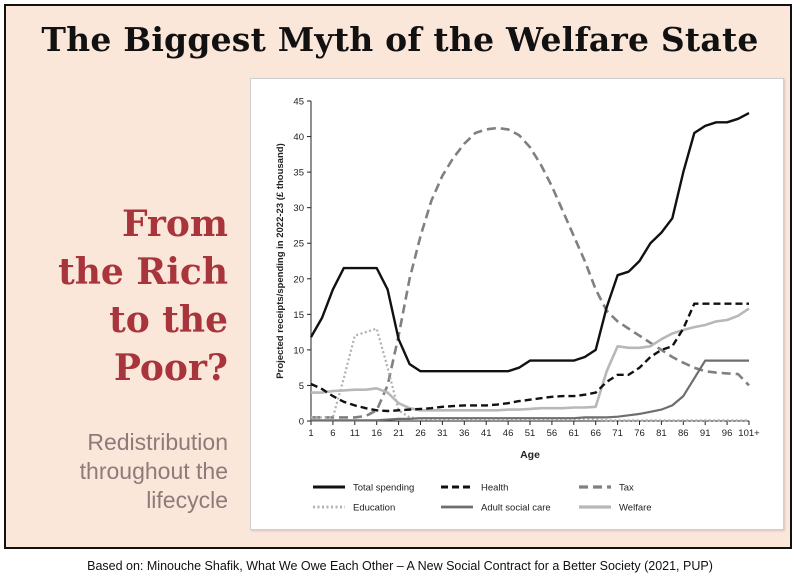 The width and height of the screenshot is (800, 582). Describe the element at coordinates (626, 488) in the screenshot. I see `legend-label-tax: Tax` at that location.